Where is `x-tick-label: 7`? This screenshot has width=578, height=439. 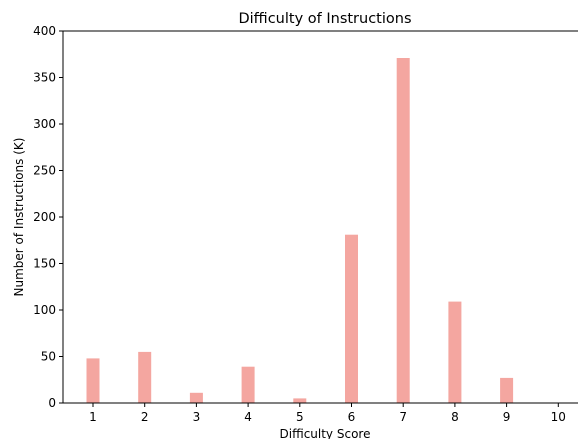 x-tick-label: 7 is located at coordinates (403, 417).